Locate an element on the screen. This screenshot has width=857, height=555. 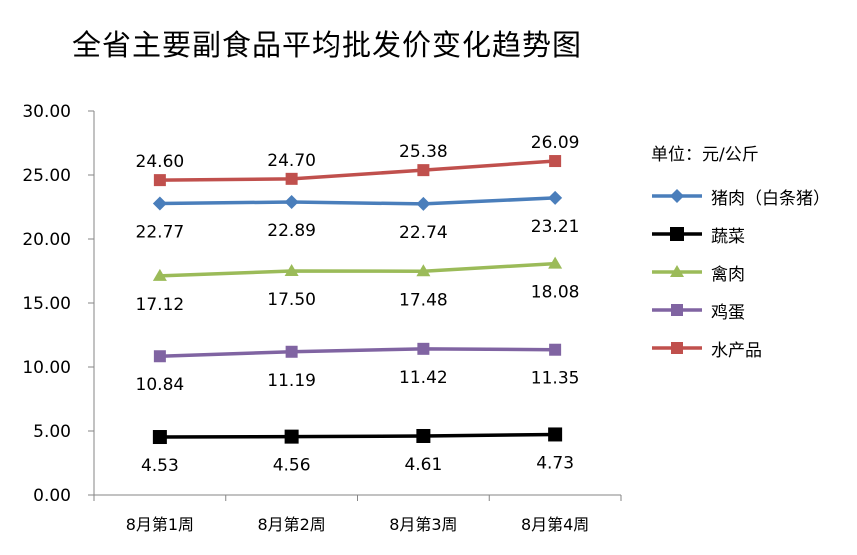
legend-item: 猪肉（白条猪） is located at coordinates (740, 196).